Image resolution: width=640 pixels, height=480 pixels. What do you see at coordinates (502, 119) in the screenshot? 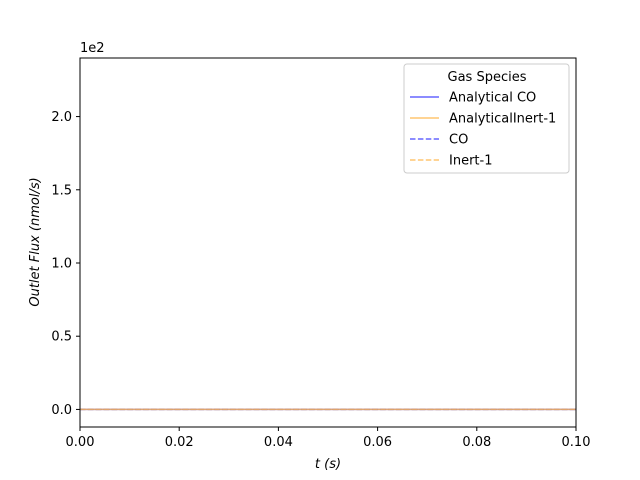
I see `legend-entry-label: AnalyticalInert-1` at bounding box center [502, 119].